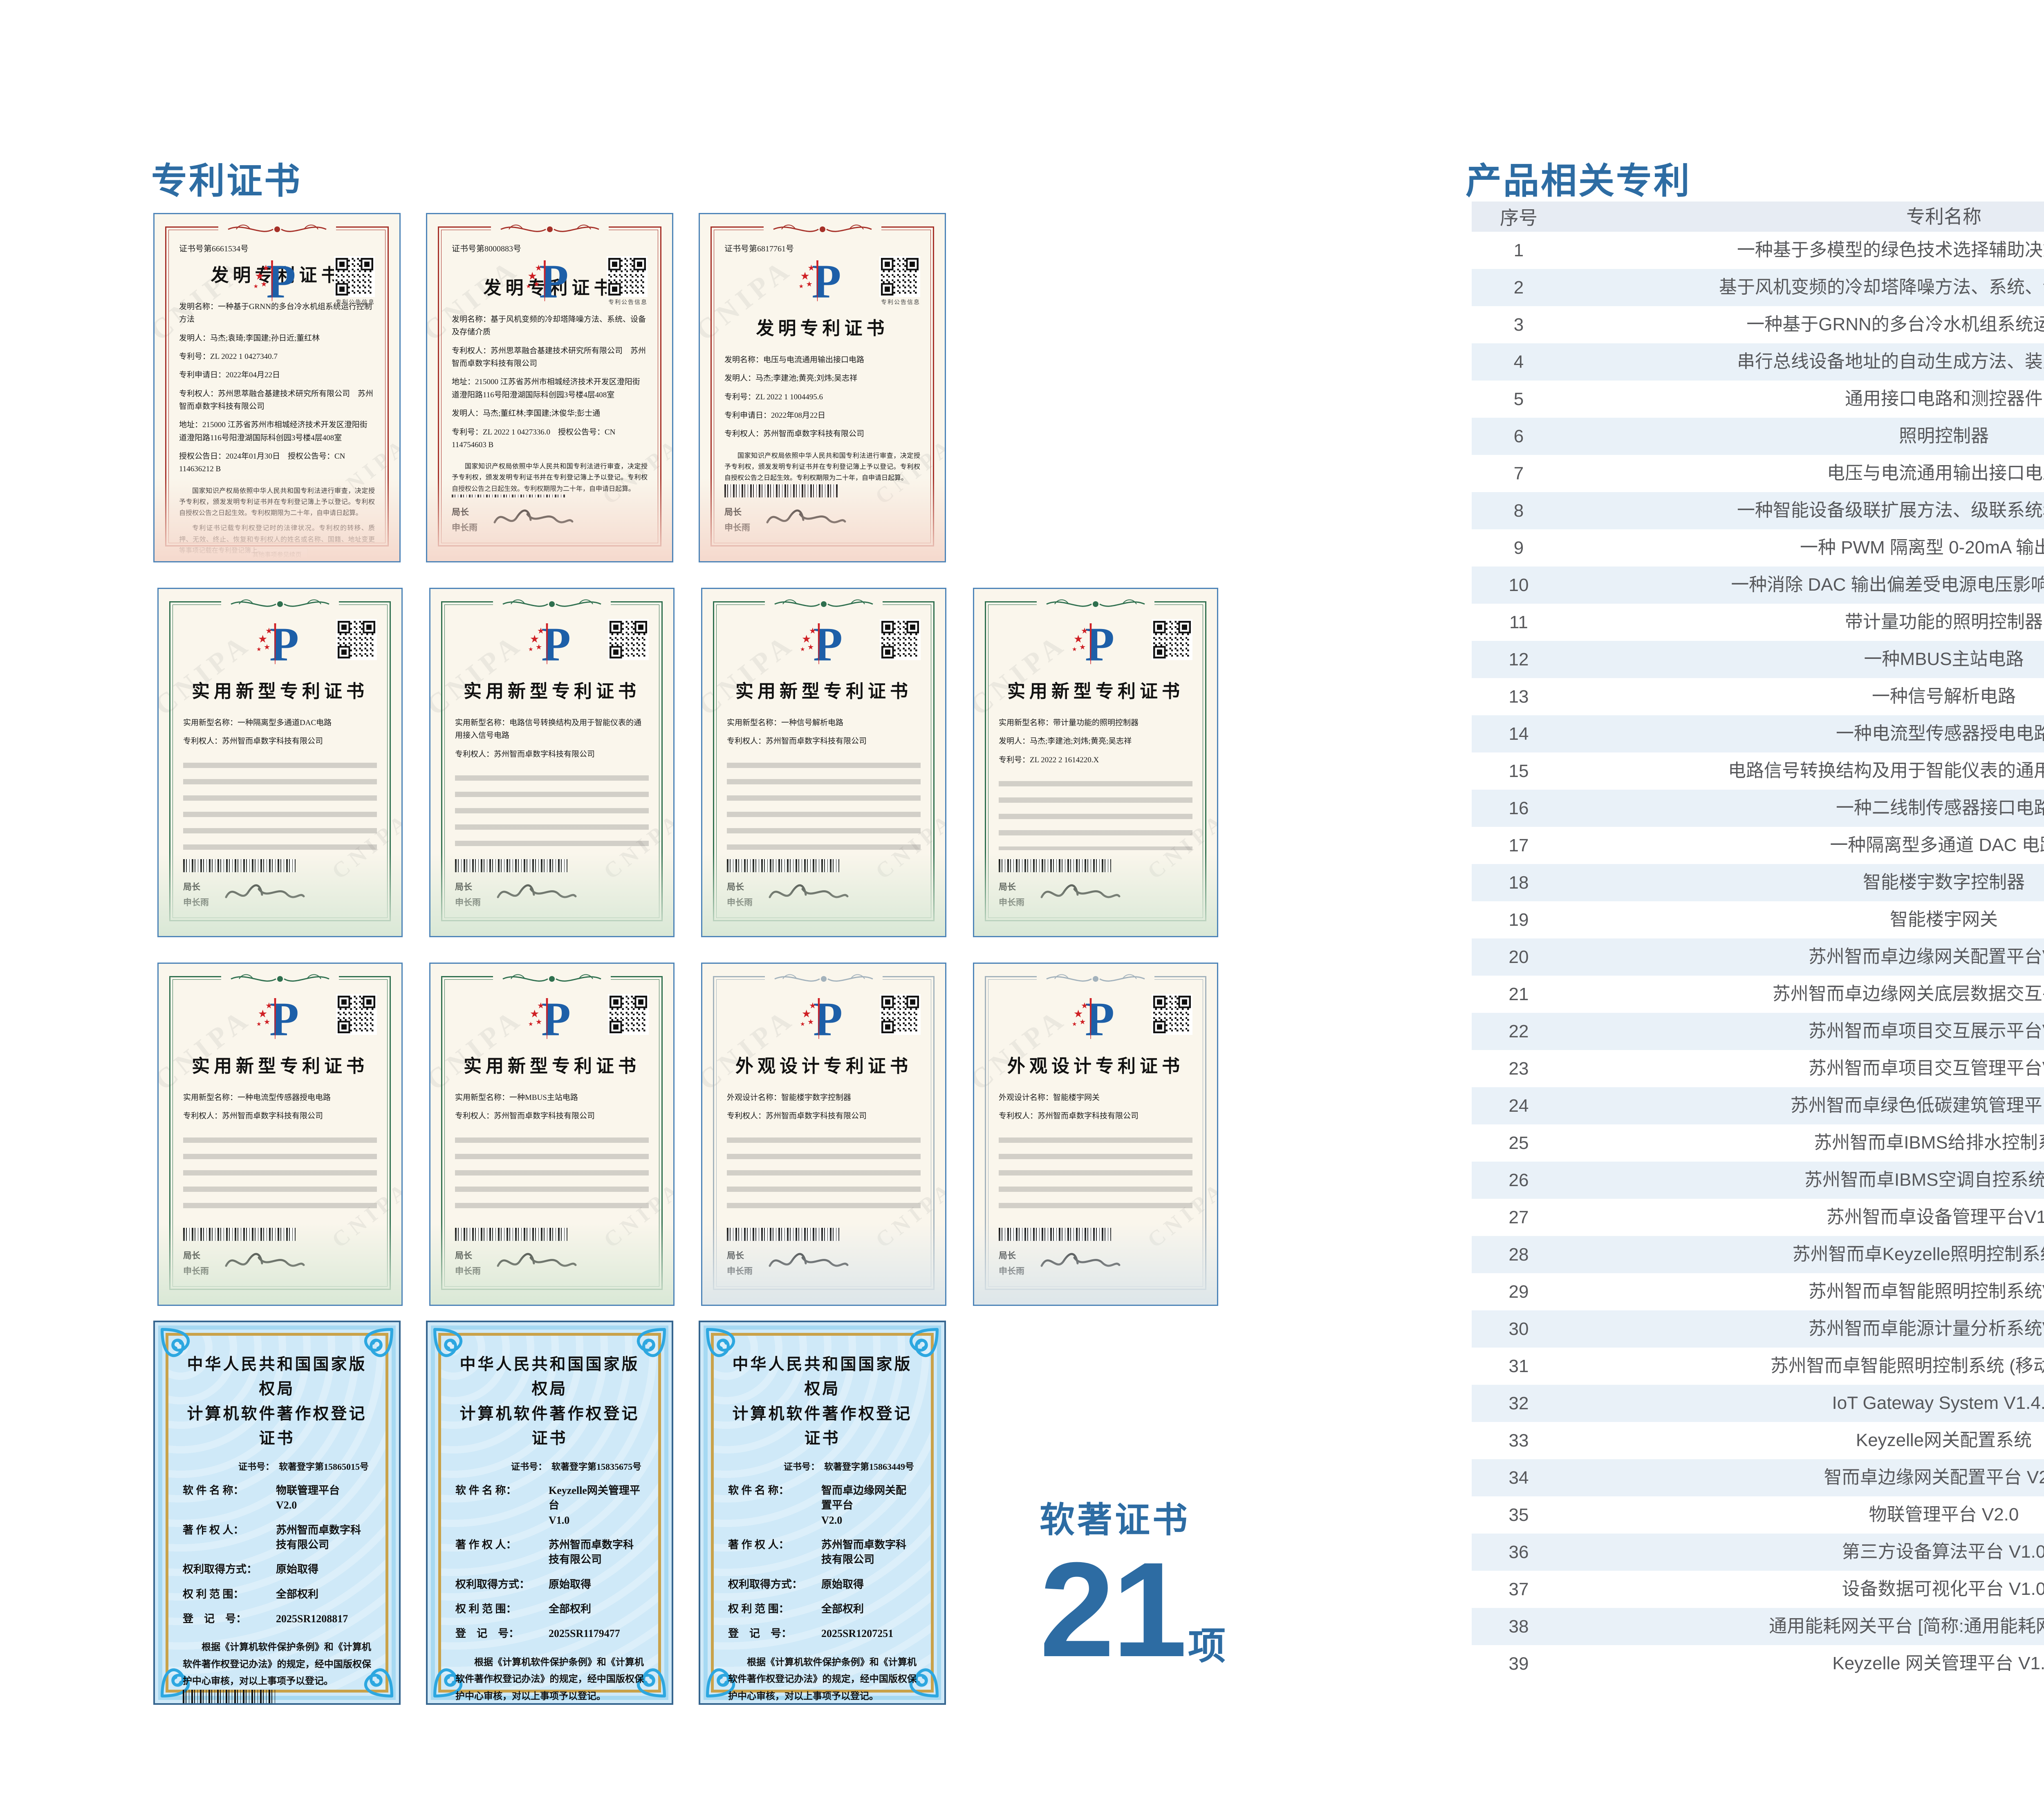 Image resolution: width=2044 pixels, height=1798 pixels. I want to click on field-value: 原始取得, so click(842, 1584).